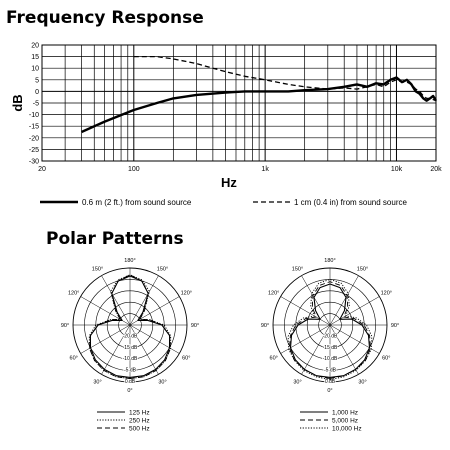  I want to click on legend-label-far: 0.6 m (2 ft.) from sound source, so click(137, 202).